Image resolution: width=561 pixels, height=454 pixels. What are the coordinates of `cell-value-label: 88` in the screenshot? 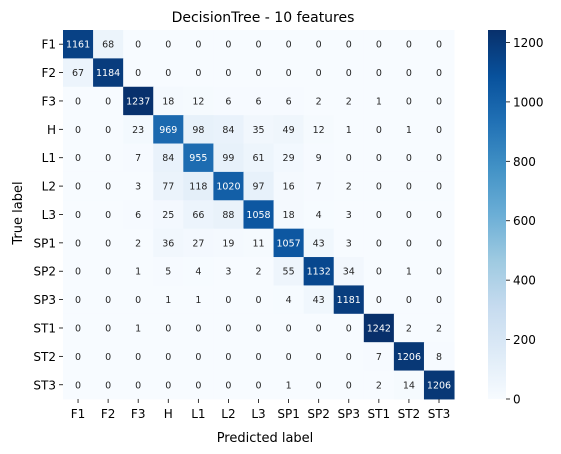 It's located at (228, 215).